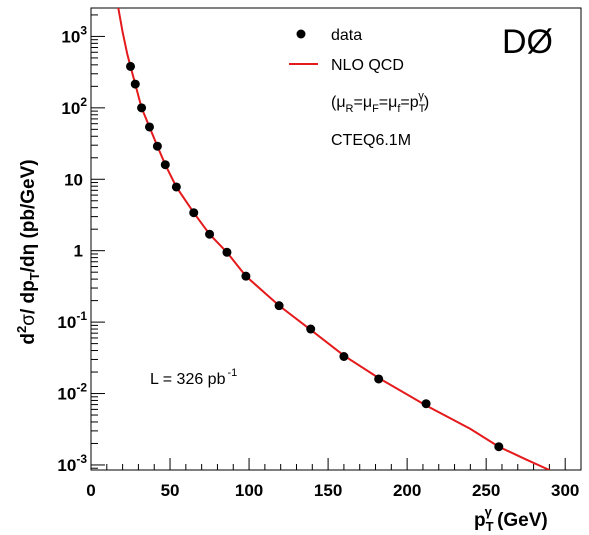 This screenshot has height=535, width=589. I want to click on experiment-label: DØ, so click(527, 42).